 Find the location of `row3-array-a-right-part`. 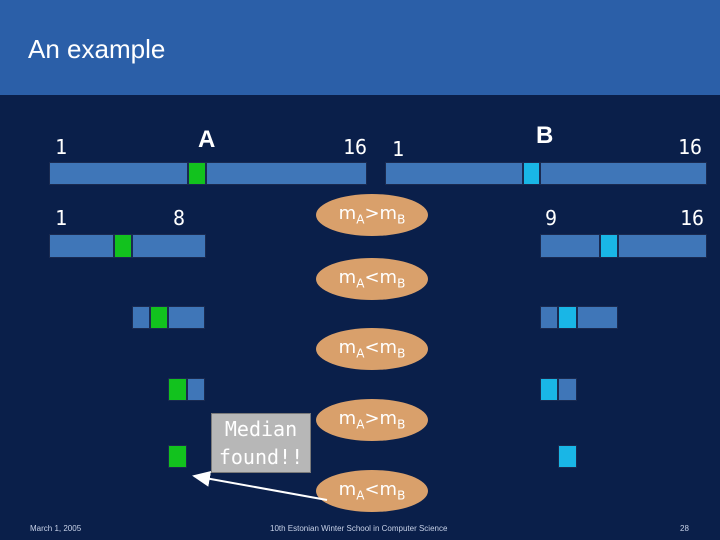

row3-array-a-right-part is located at coordinates (186, 317).